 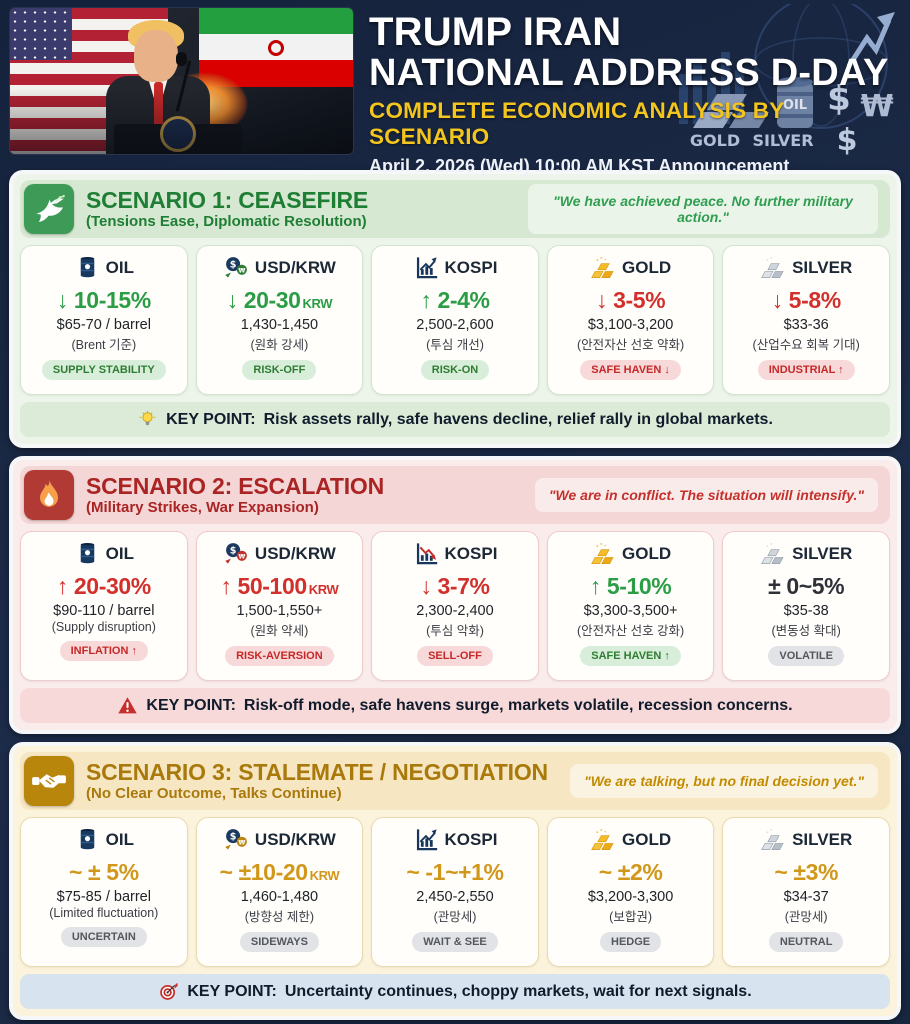 I want to click on change-amount: ±10-20, so click(x=273, y=872).